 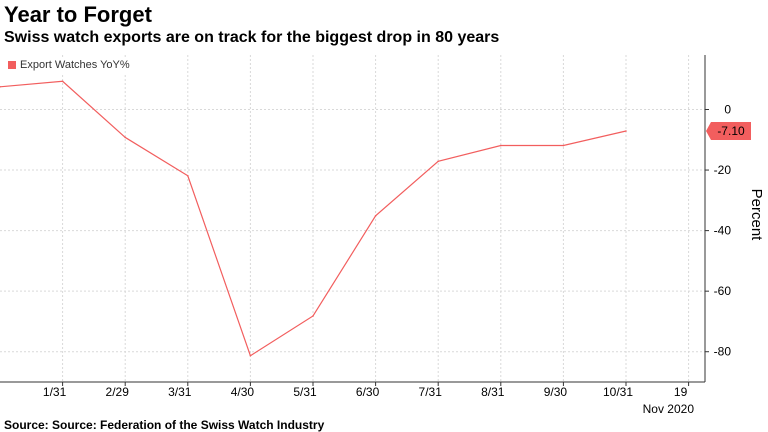 I want to click on legend-swatch, so click(x=12, y=65).